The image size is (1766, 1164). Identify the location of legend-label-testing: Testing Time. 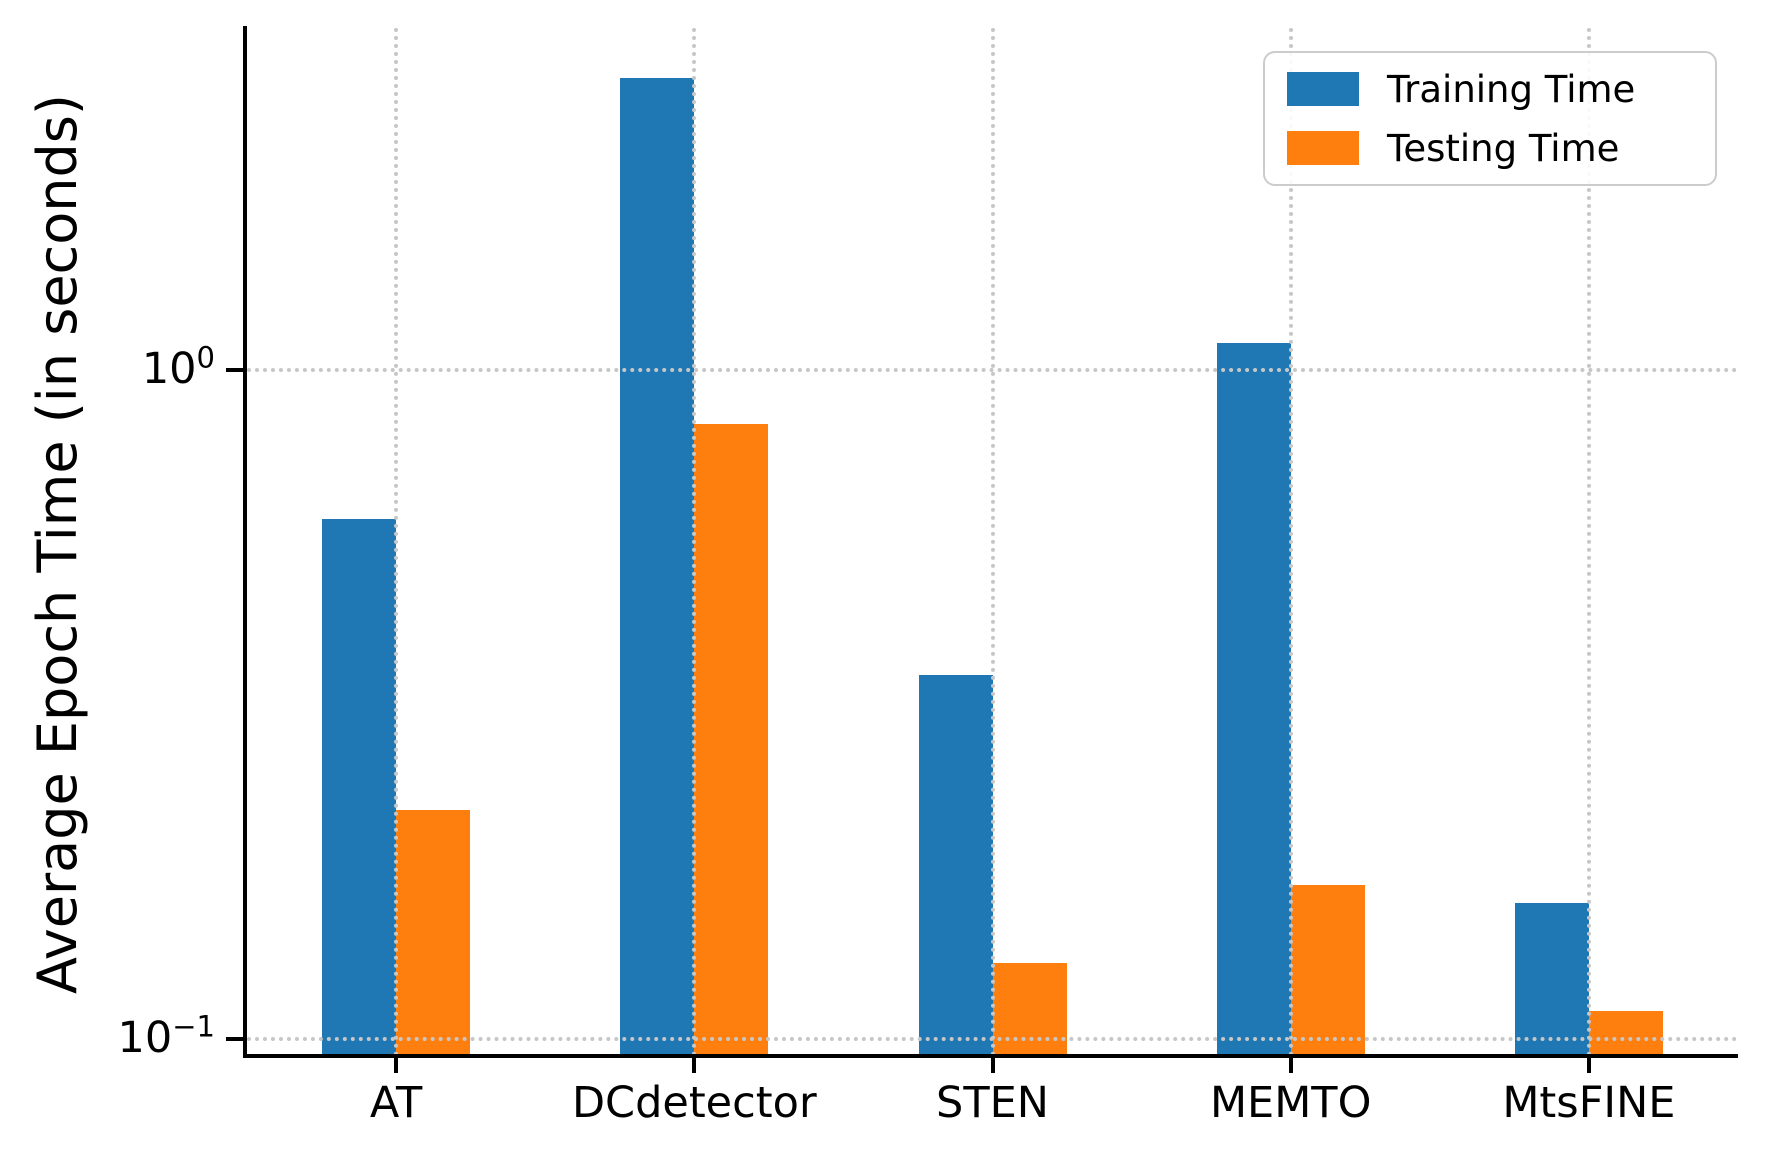
(1503, 148).